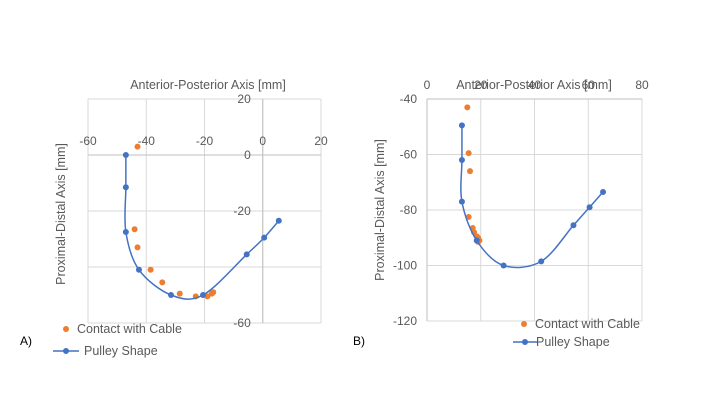 The width and height of the screenshot is (720, 405). I want to click on panel-label-b: B), so click(359, 341).